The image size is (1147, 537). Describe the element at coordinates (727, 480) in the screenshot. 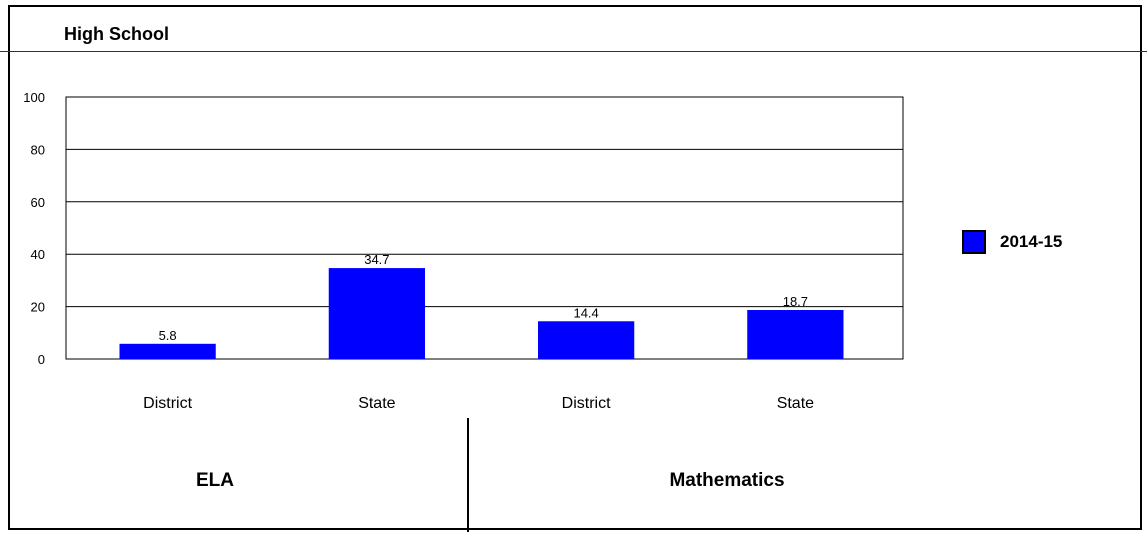

I see `group-label-mathematics: Mathematics` at that location.